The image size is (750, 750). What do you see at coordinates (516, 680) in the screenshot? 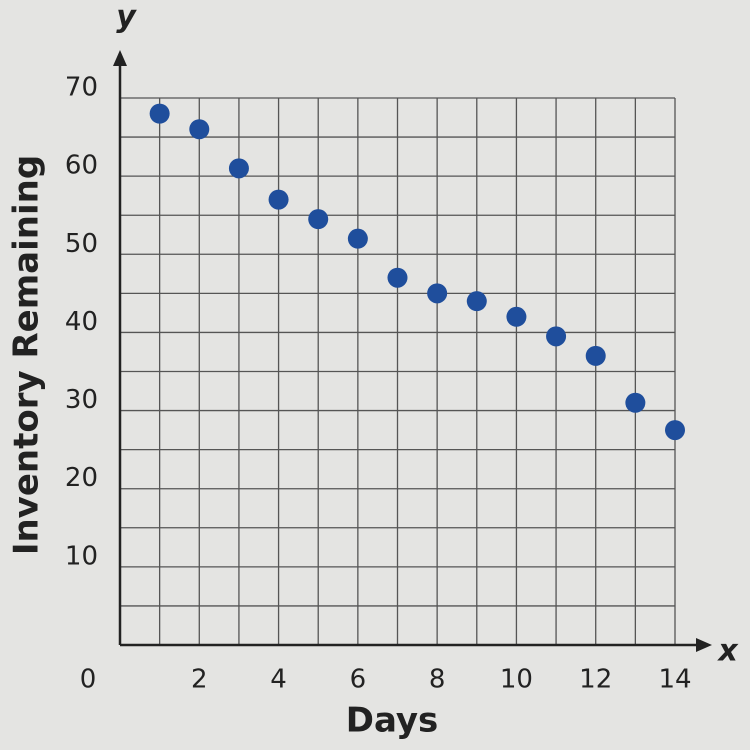
I see `x-tick-label: 10` at bounding box center [516, 680].